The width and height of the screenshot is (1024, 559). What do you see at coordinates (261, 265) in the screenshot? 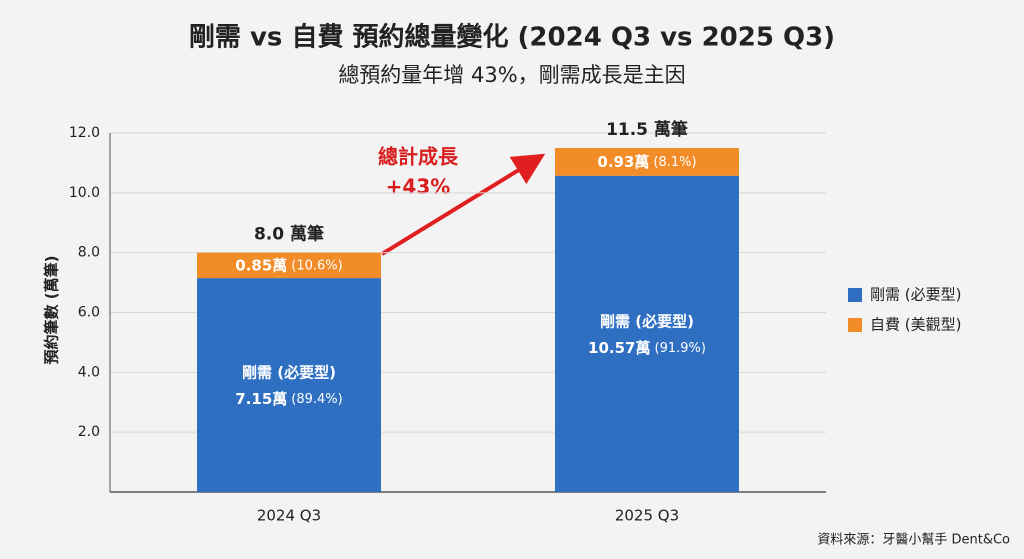
I see `value-label: 0.85萬` at bounding box center [261, 265].